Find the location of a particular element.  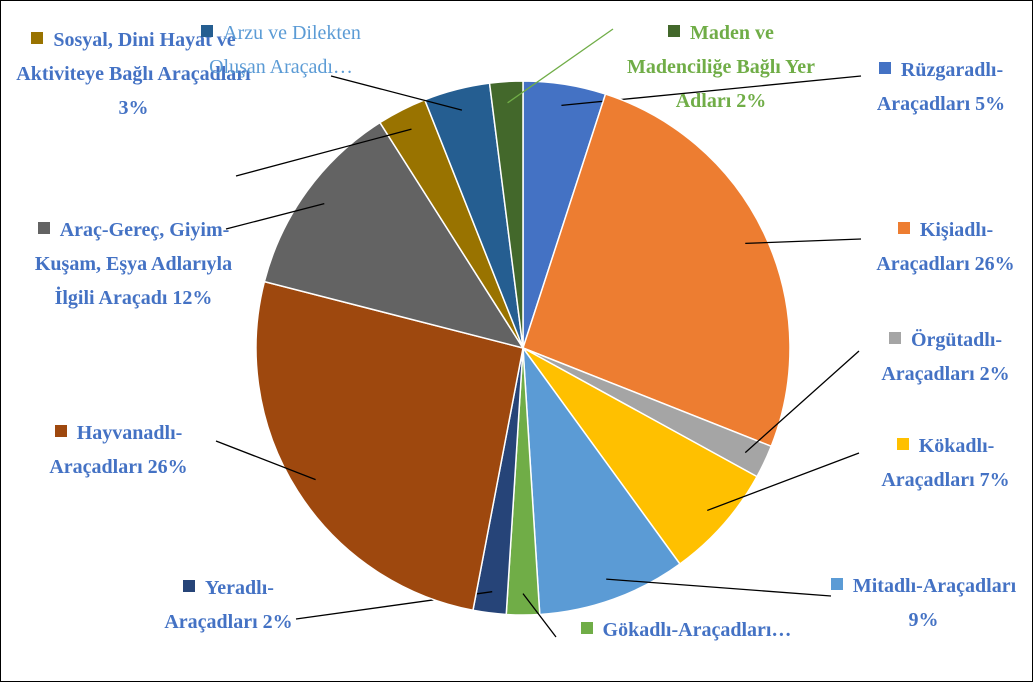

category-label: Kişiadlı-Araçadları is located at coordinates (935, 247).